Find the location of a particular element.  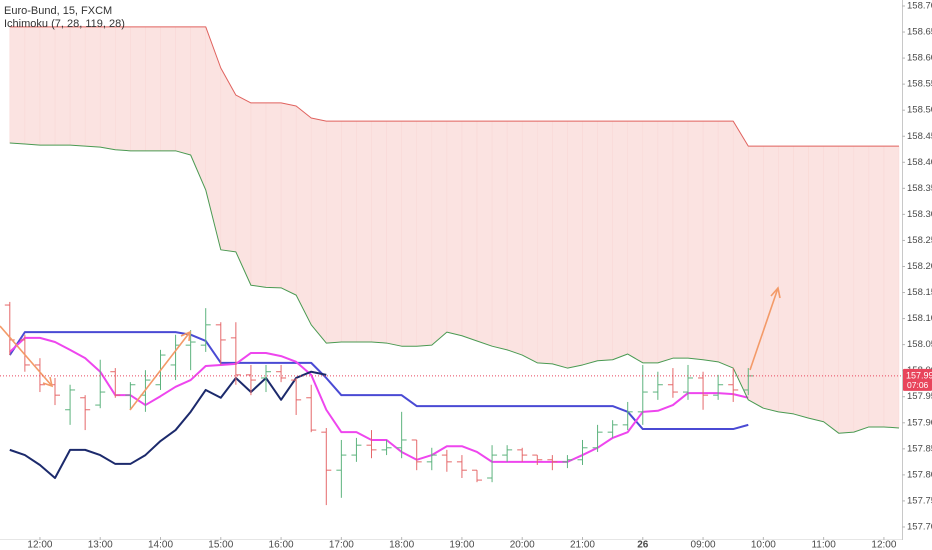

y-tick-label: 157.80 is located at coordinates (919, 474).